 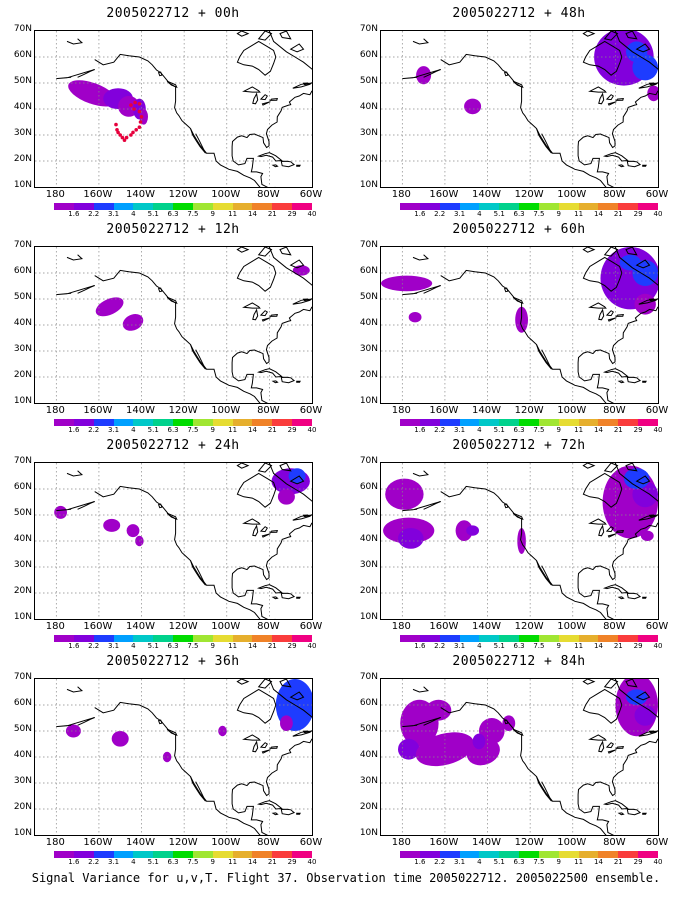 I want to click on grid-lines, so click(x=173, y=541).